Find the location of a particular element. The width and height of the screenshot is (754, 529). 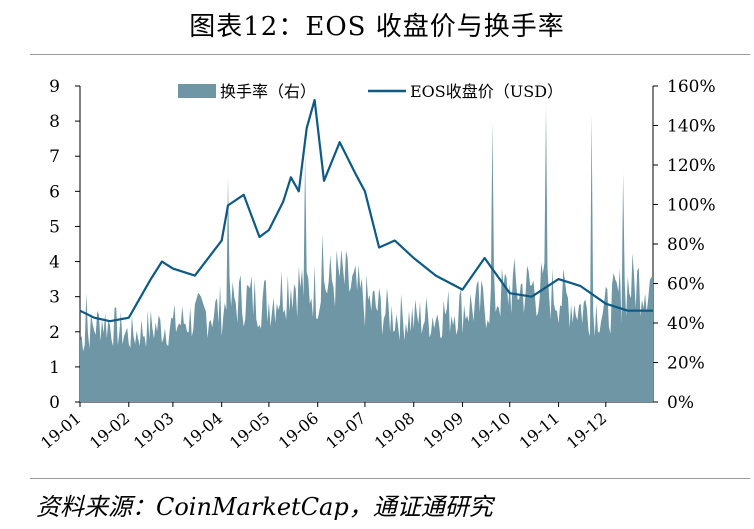

x-tick-label: 19-06 is located at coordinates (299, 431).